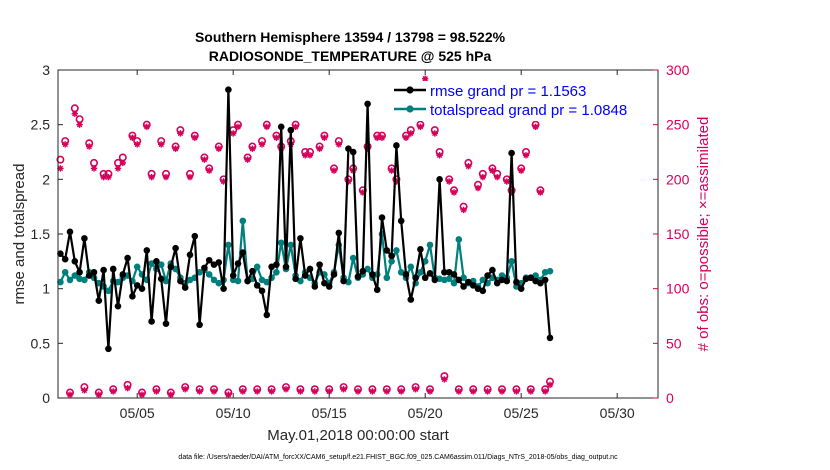 This screenshot has width=830, height=470. Describe the element at coordinates (41, 343) in the screenshot. I see `y-tick-label-left: 0.5` at that location.